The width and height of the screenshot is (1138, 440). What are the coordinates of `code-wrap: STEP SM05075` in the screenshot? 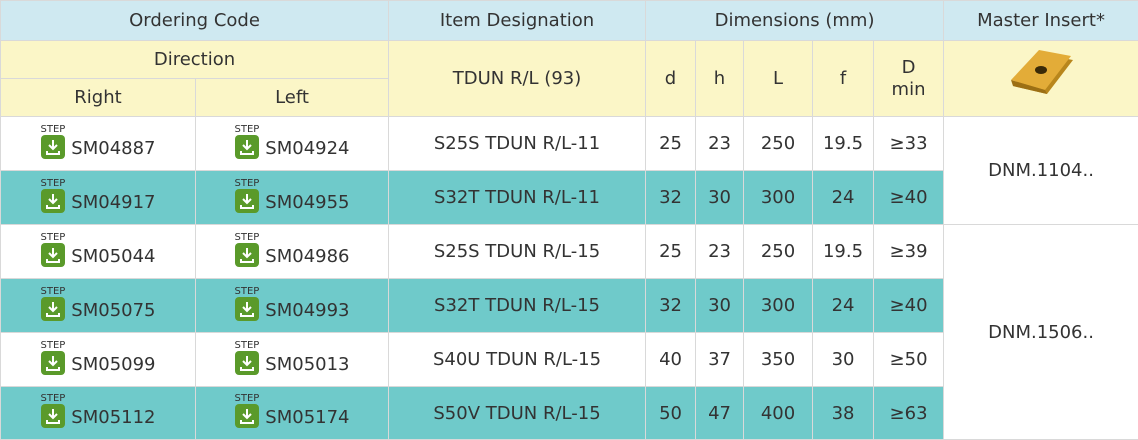 It's located at (98, 306).